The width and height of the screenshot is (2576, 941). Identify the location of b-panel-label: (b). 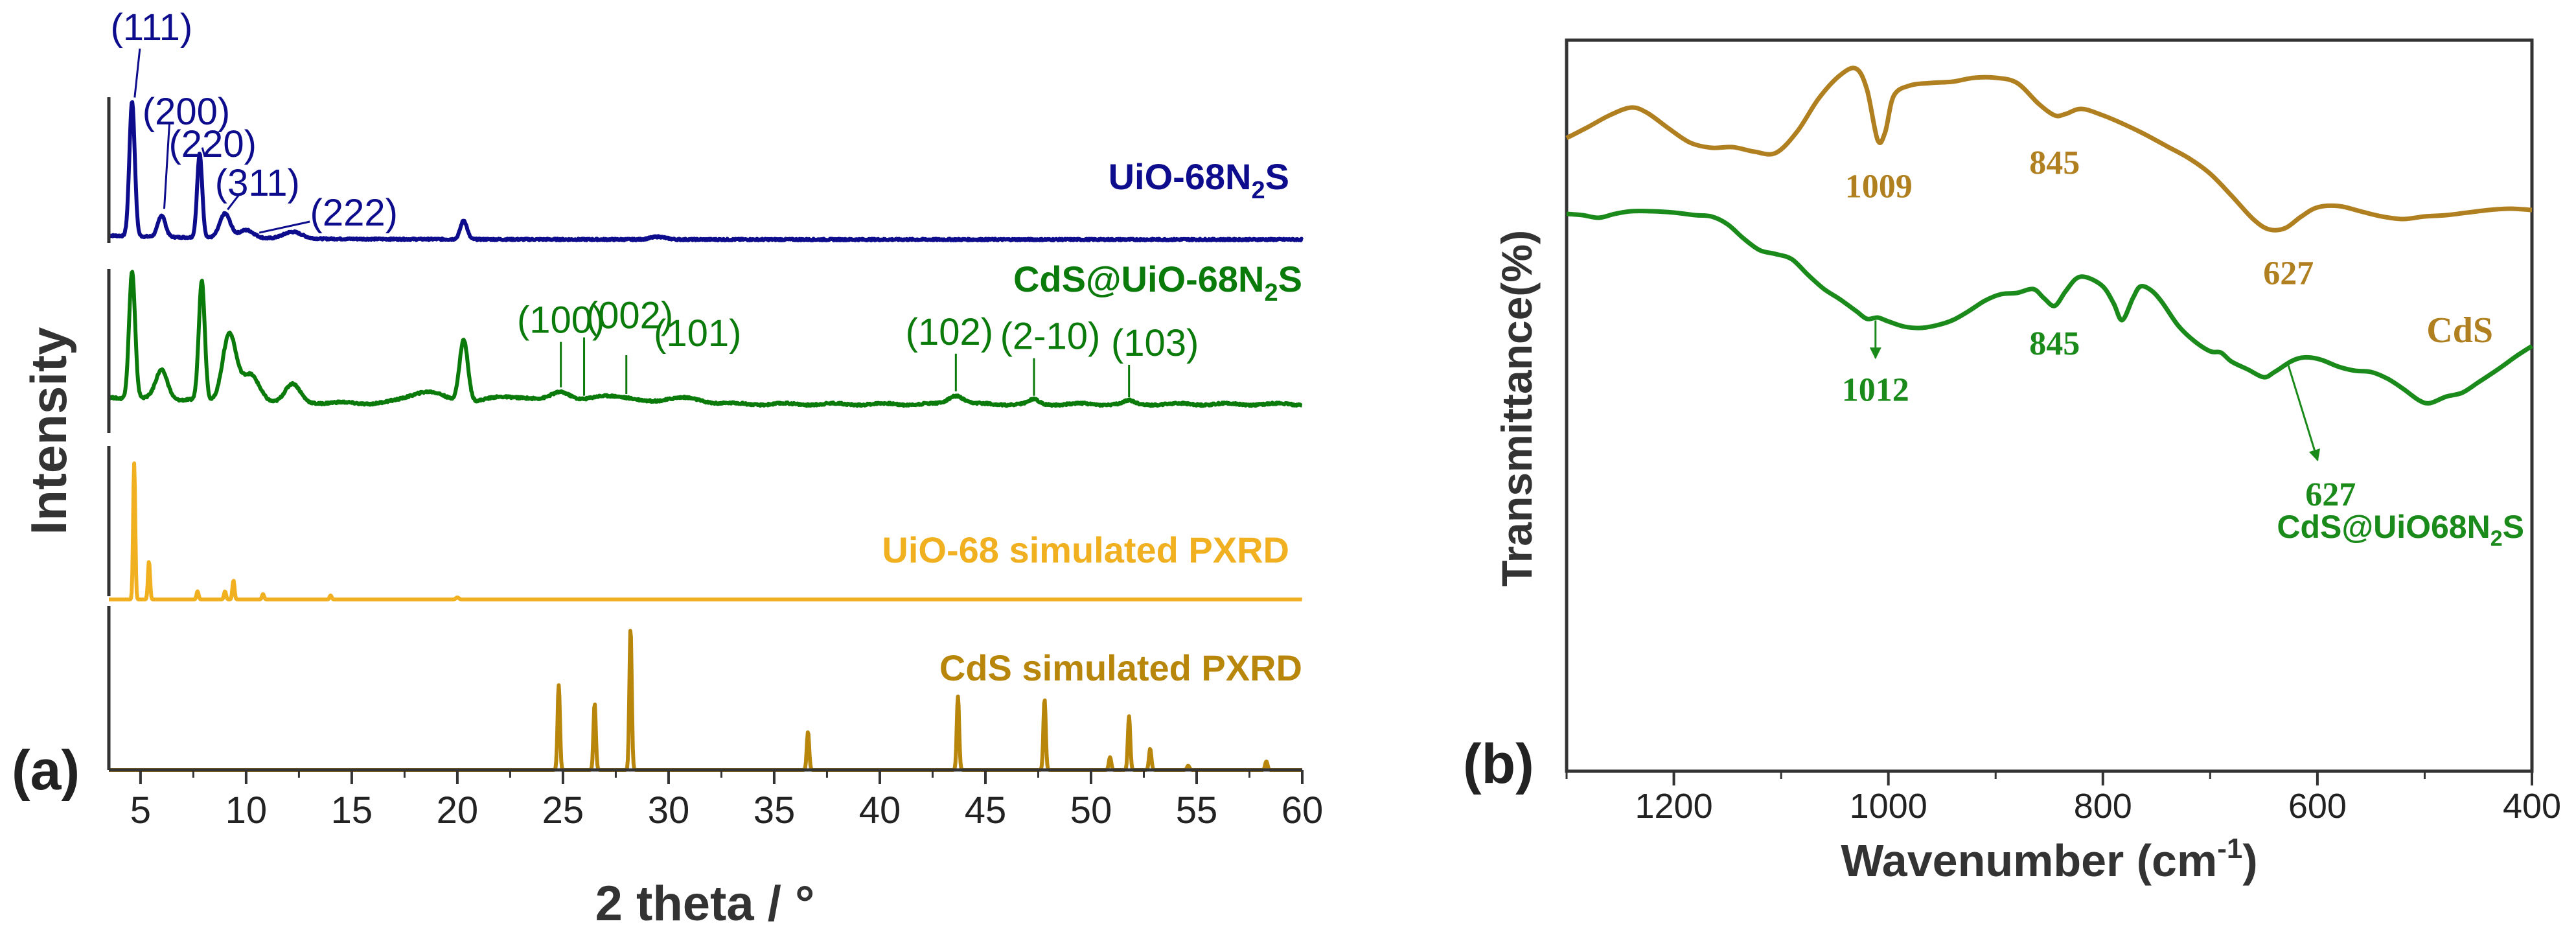
(1498, 764).